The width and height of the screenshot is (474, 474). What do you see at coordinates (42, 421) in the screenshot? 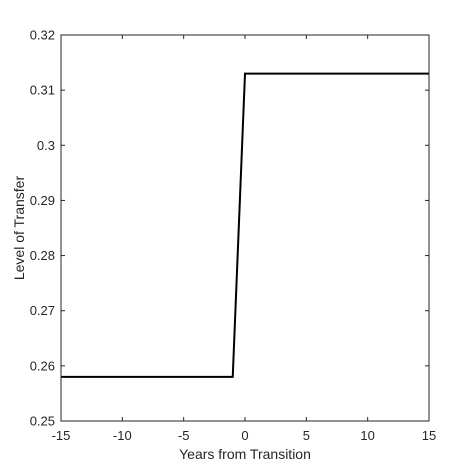
I see `y-tick-label: 0.25` at bounding box center [42, 421].